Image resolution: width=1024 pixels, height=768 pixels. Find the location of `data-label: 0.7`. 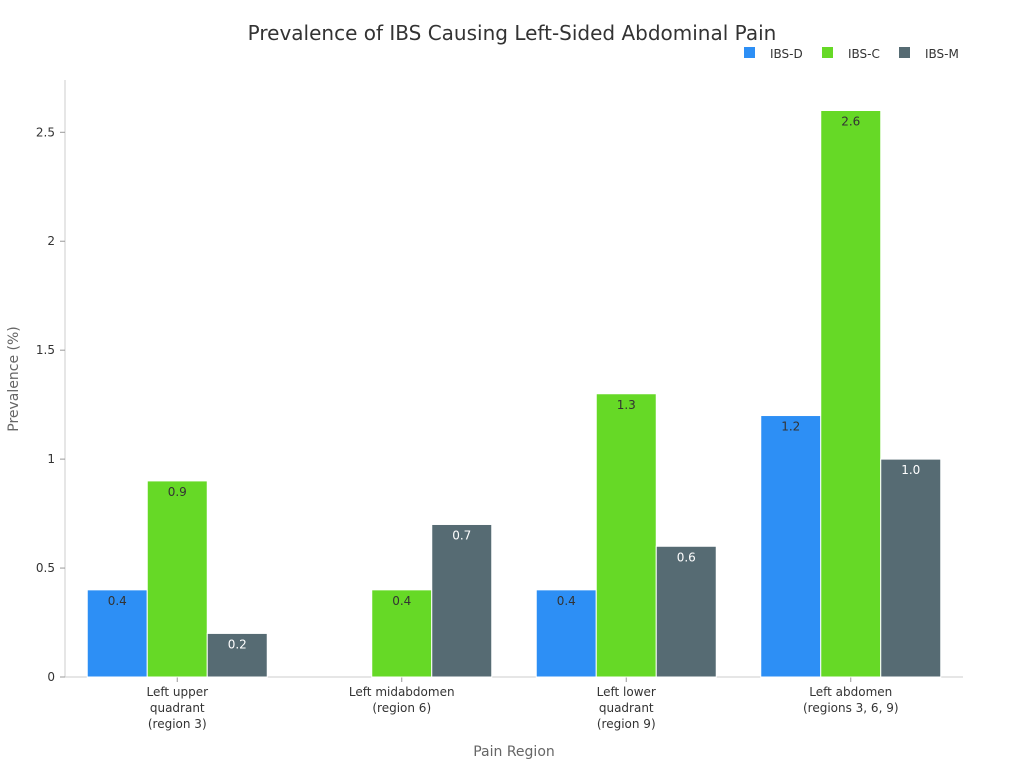

data-label: 0.7 is located at coordinates (461, 535).